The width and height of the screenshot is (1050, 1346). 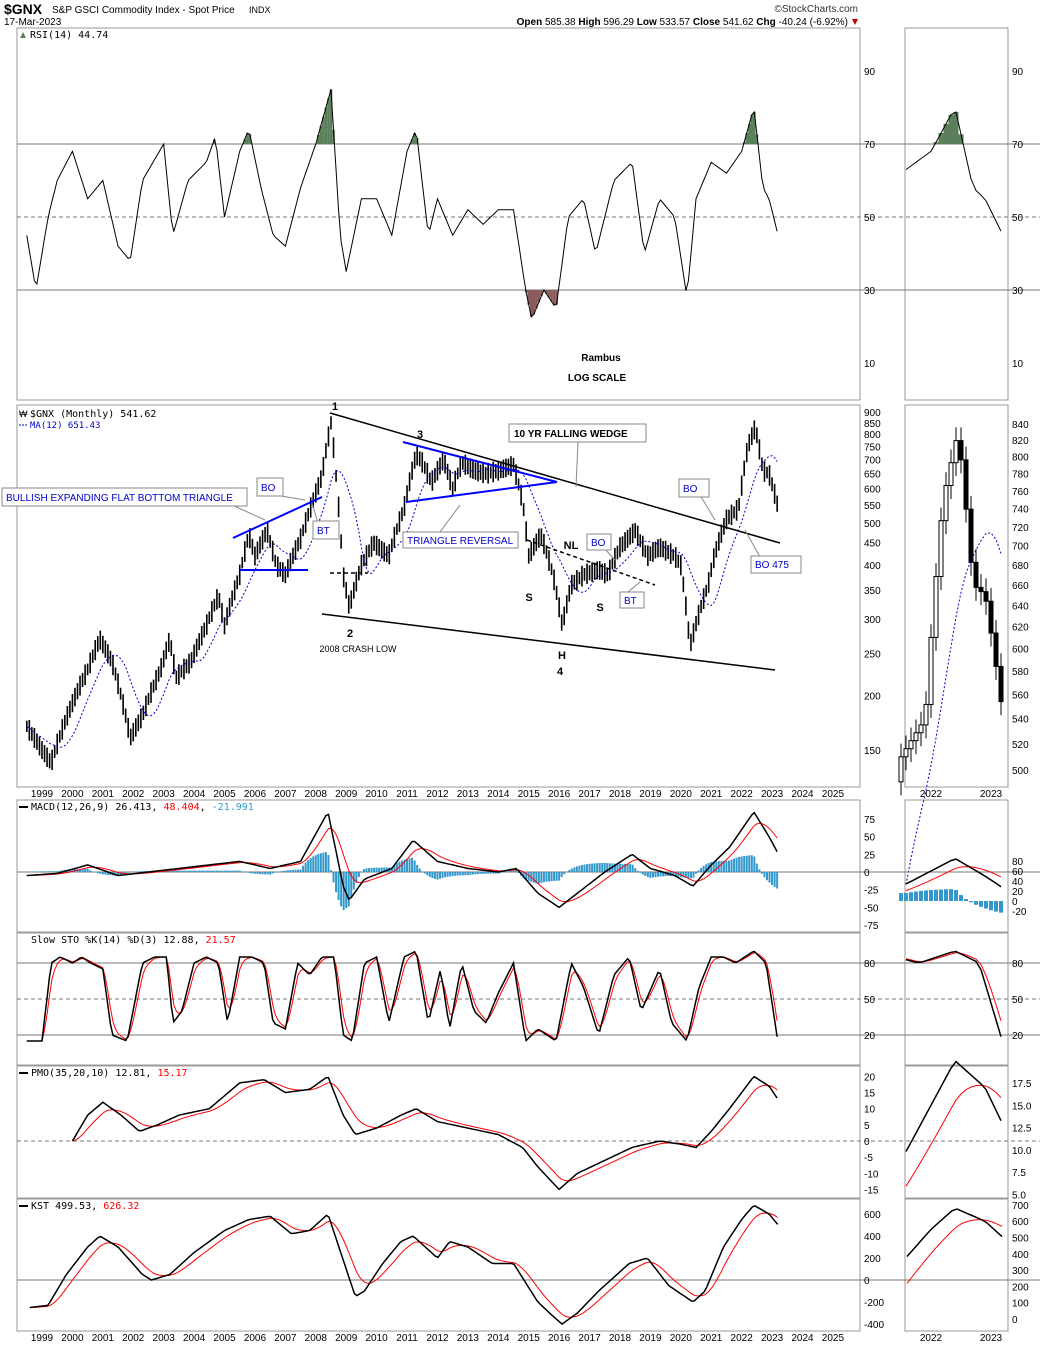 I want to click on exchange: INDX, so click(x=260, y=10).